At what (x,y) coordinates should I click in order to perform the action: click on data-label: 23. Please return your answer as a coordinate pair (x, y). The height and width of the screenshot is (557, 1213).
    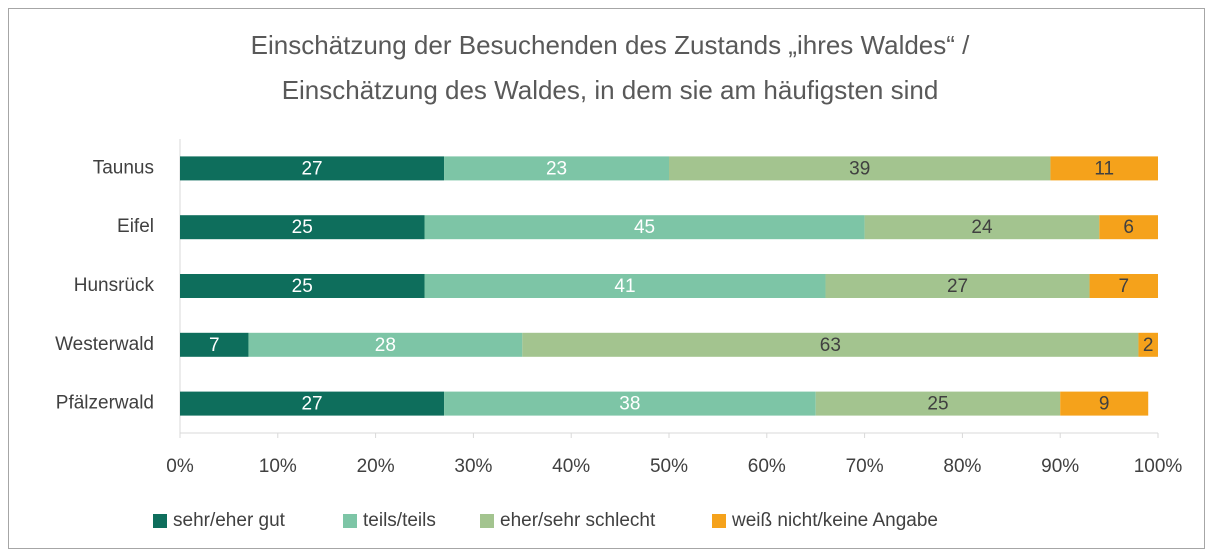
    Looking at the image, I should click on (556, 168).